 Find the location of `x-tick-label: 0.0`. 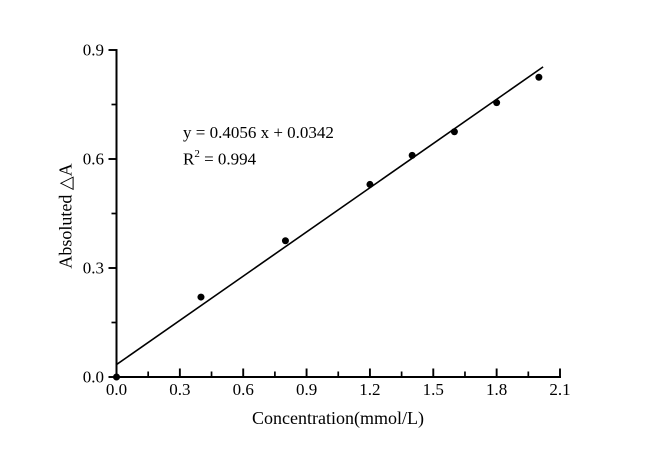

x-tick-label: 0.0 is located at coordinates (116, 389).